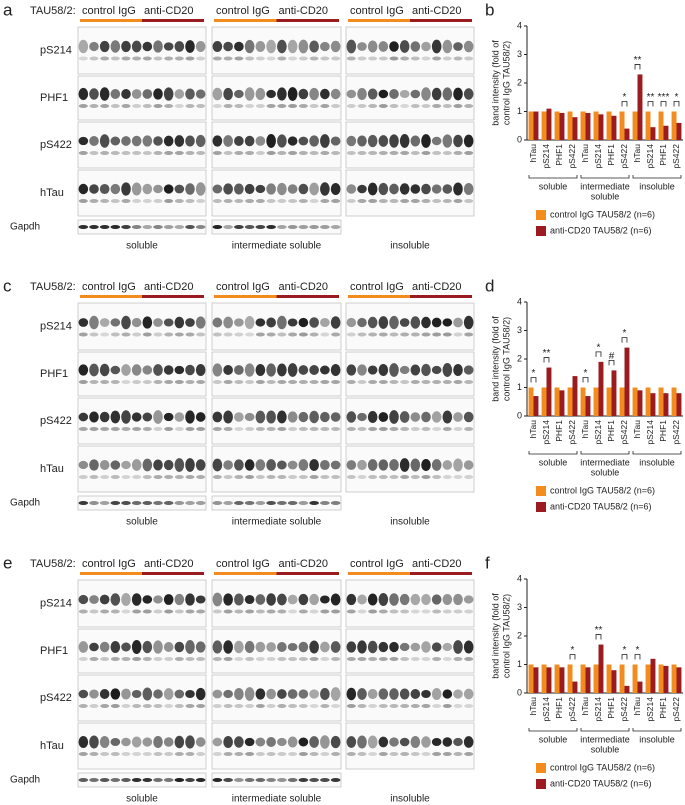  Describe the element at coordinates (437, 11) in the screenshot. I see `treated-label: anti-CD20` at that location.